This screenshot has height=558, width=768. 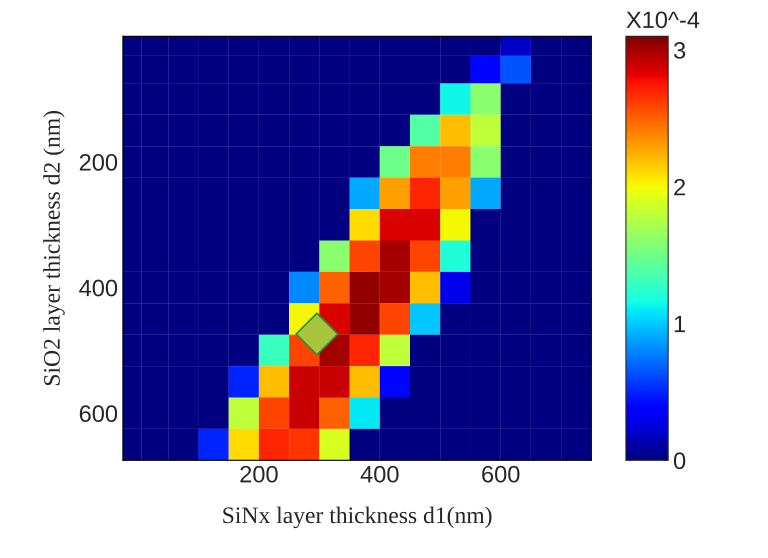 What do you see at coordinates (99, 413) in the screenshot?
I see `y-tick-label: 600` at bounding box center [99, 413].